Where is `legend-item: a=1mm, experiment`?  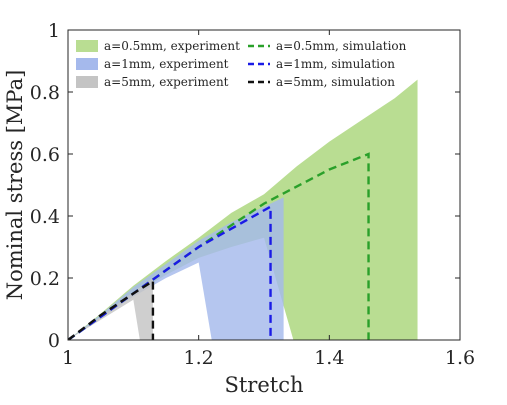
legend-item: a=1mm, experiment is located at coordinates (152, 64).